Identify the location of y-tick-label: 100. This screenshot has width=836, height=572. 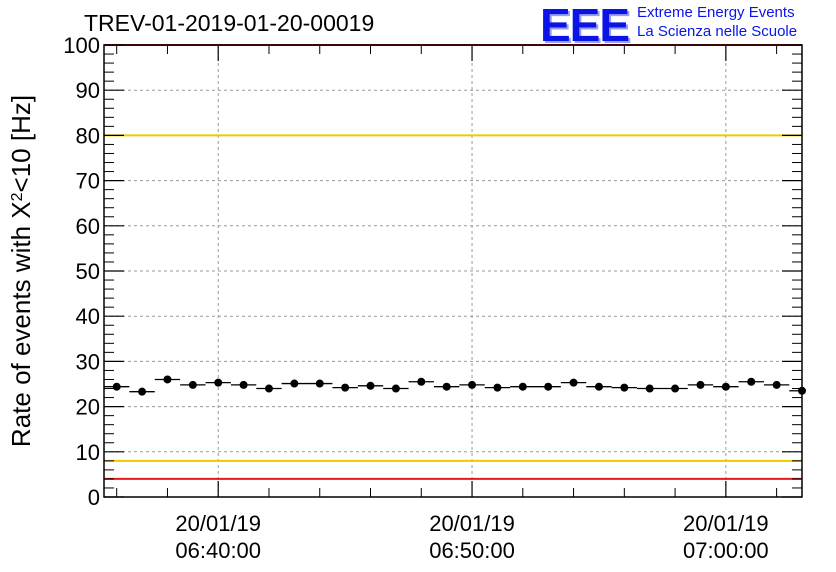
(81, 45).